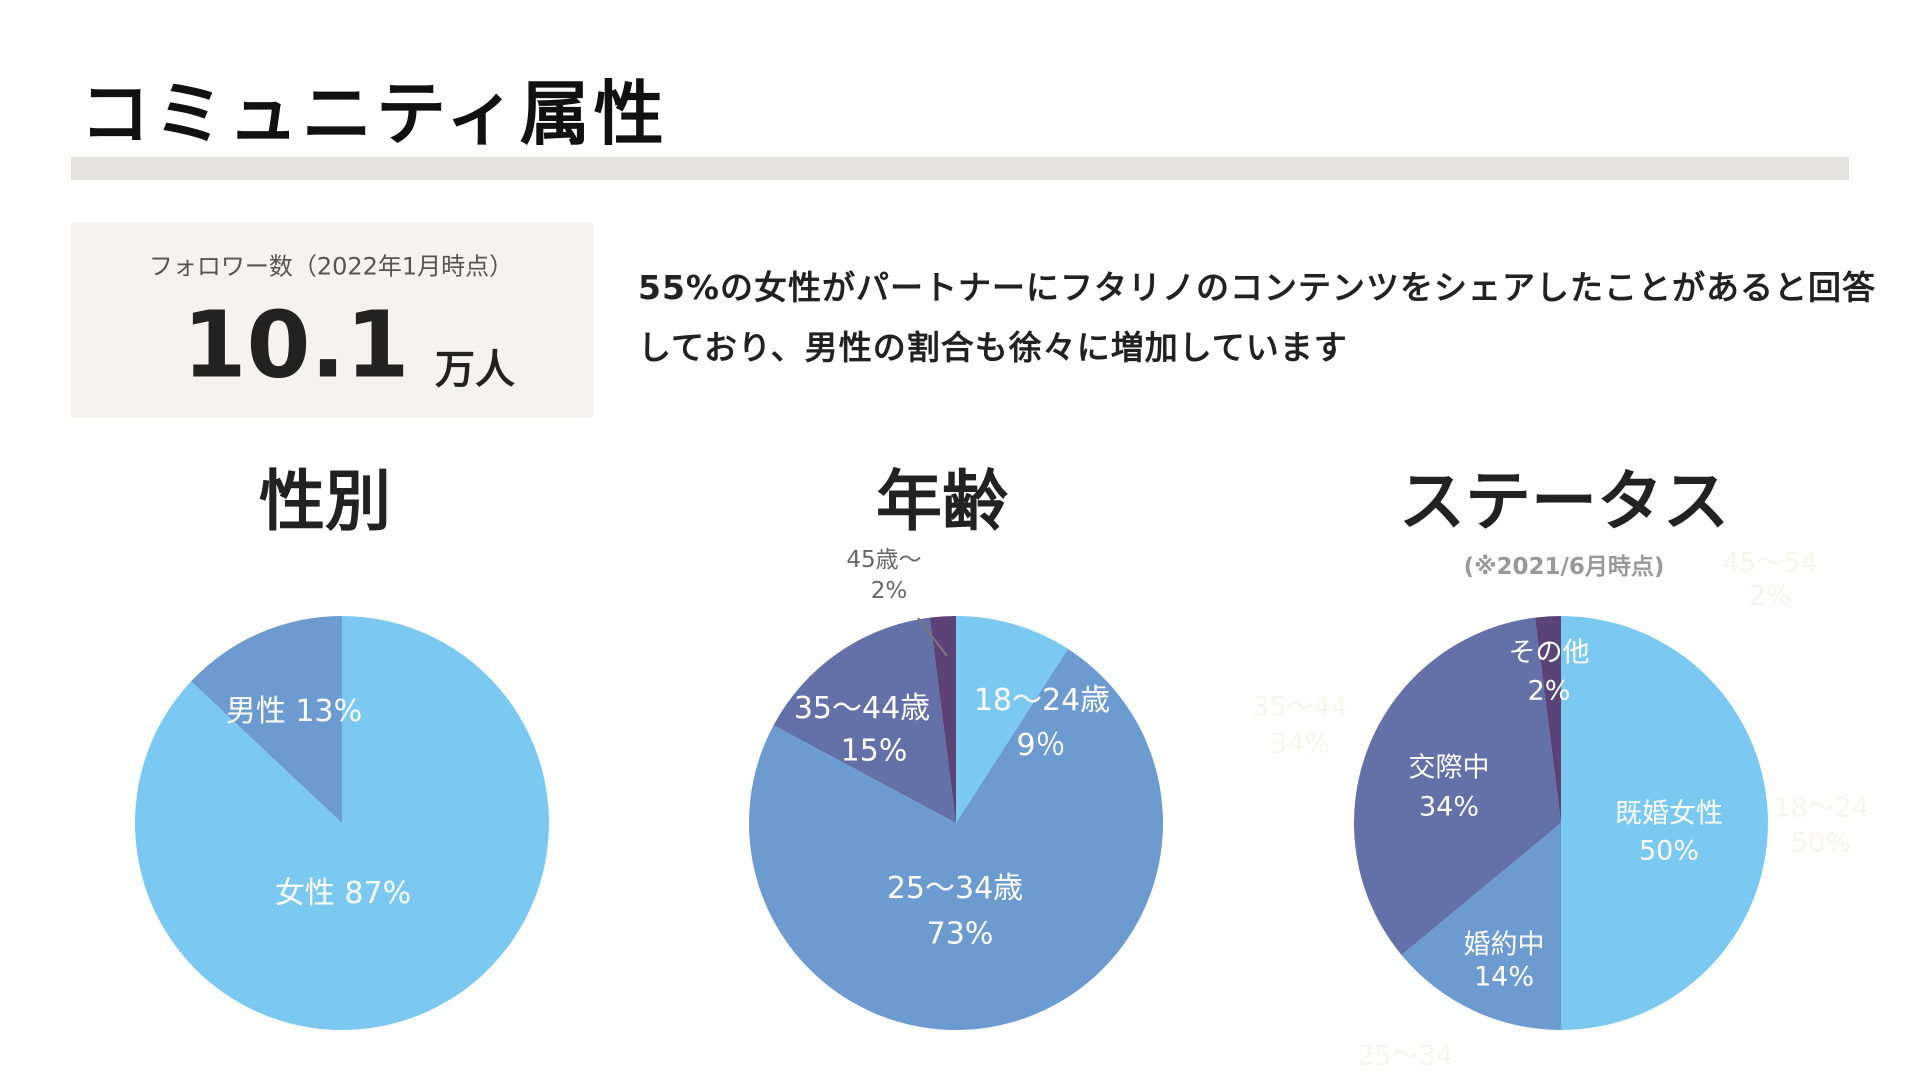 This screenshot has width=1920, height=1080. What do you see at coordinates (1549, 653) in the screenshot?
I see `data-label-other: その他` at bounding box center [1549, 653].